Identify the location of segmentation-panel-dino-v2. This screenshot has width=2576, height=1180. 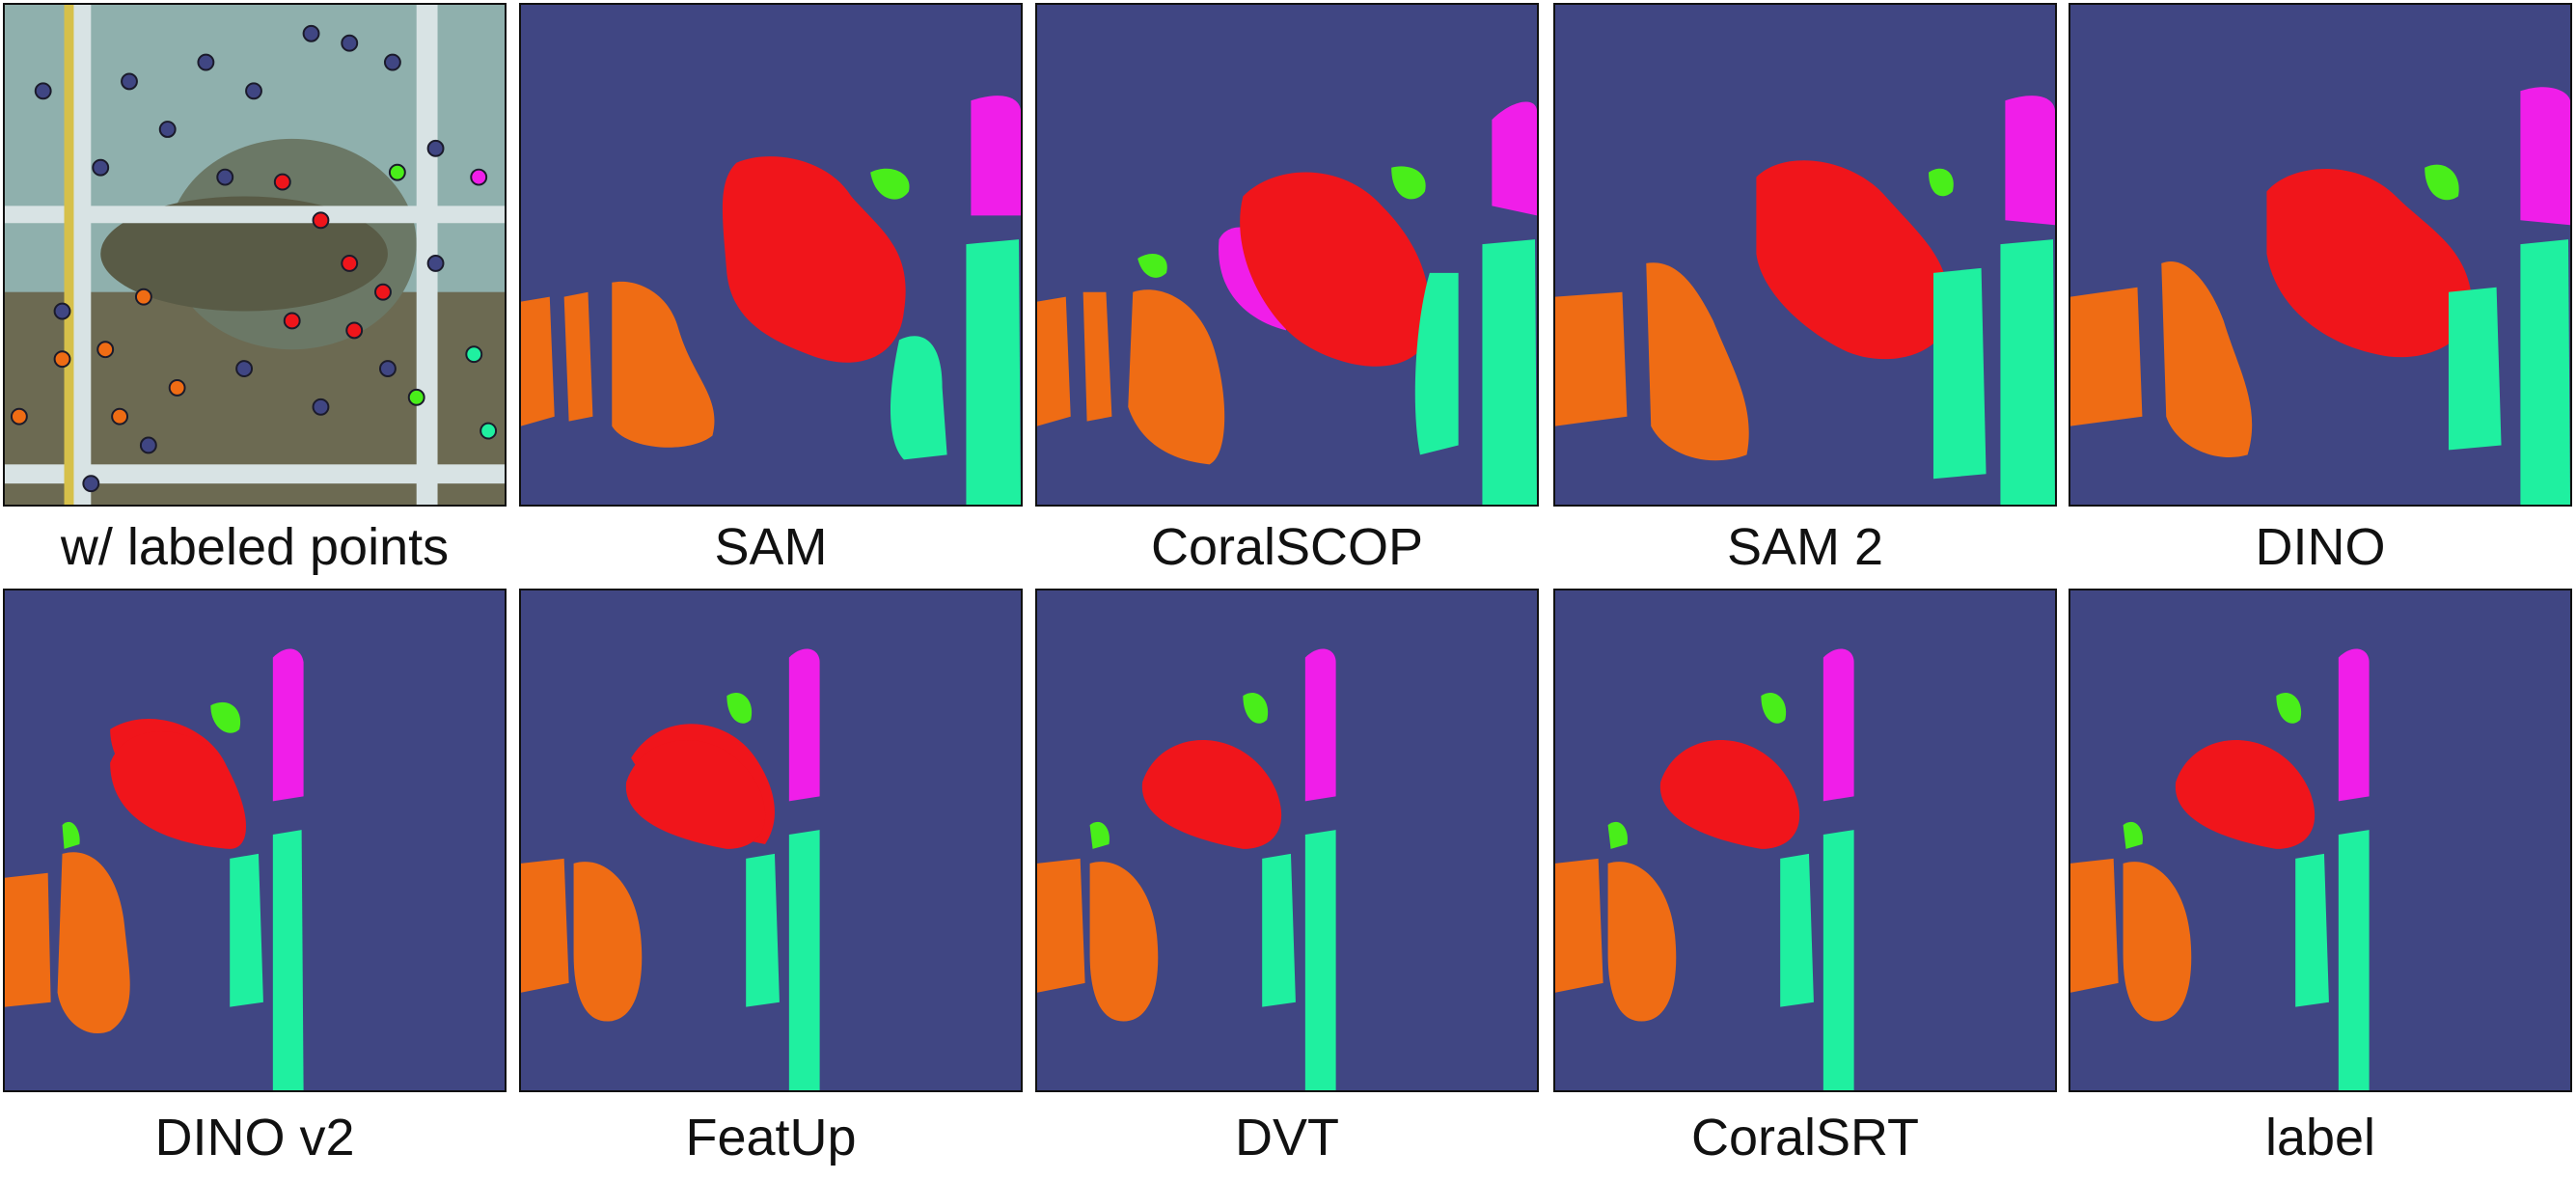
(255, 840).